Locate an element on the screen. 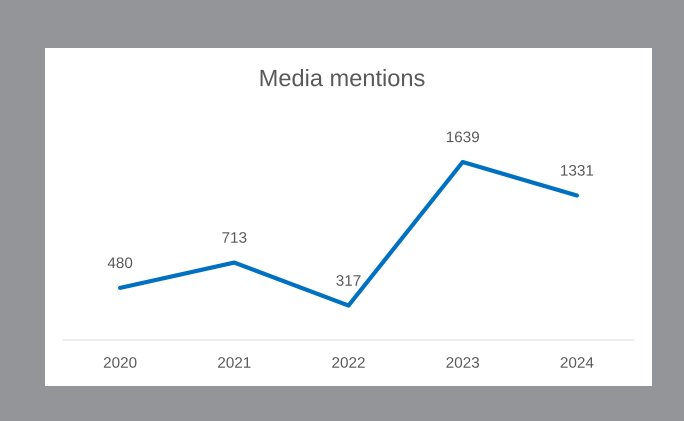  data-label: 317 is located at coordinates (348, 280).